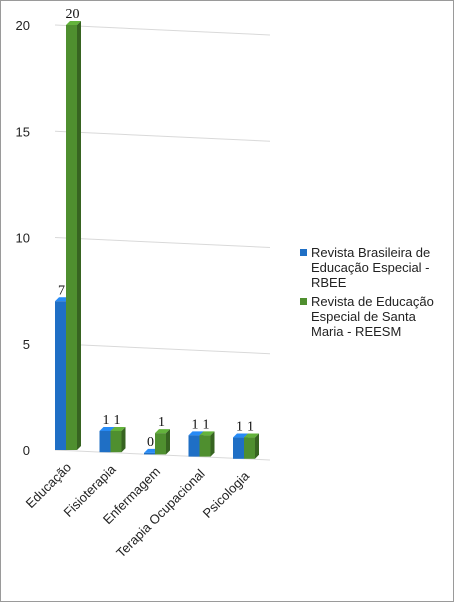 This screenshot has height=602, width=454. Describe the element at coordinates (23, 25) in the screenshot. I see `y-tick-label: 20` at that location.